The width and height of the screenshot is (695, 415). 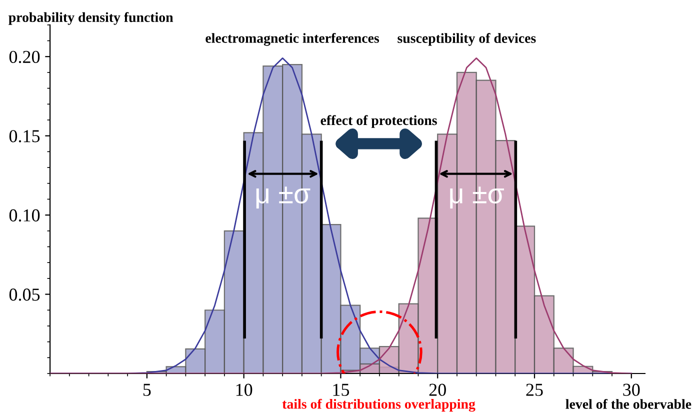 I want to click on y-tick-label: 0.20, so click(x=24, y=57).